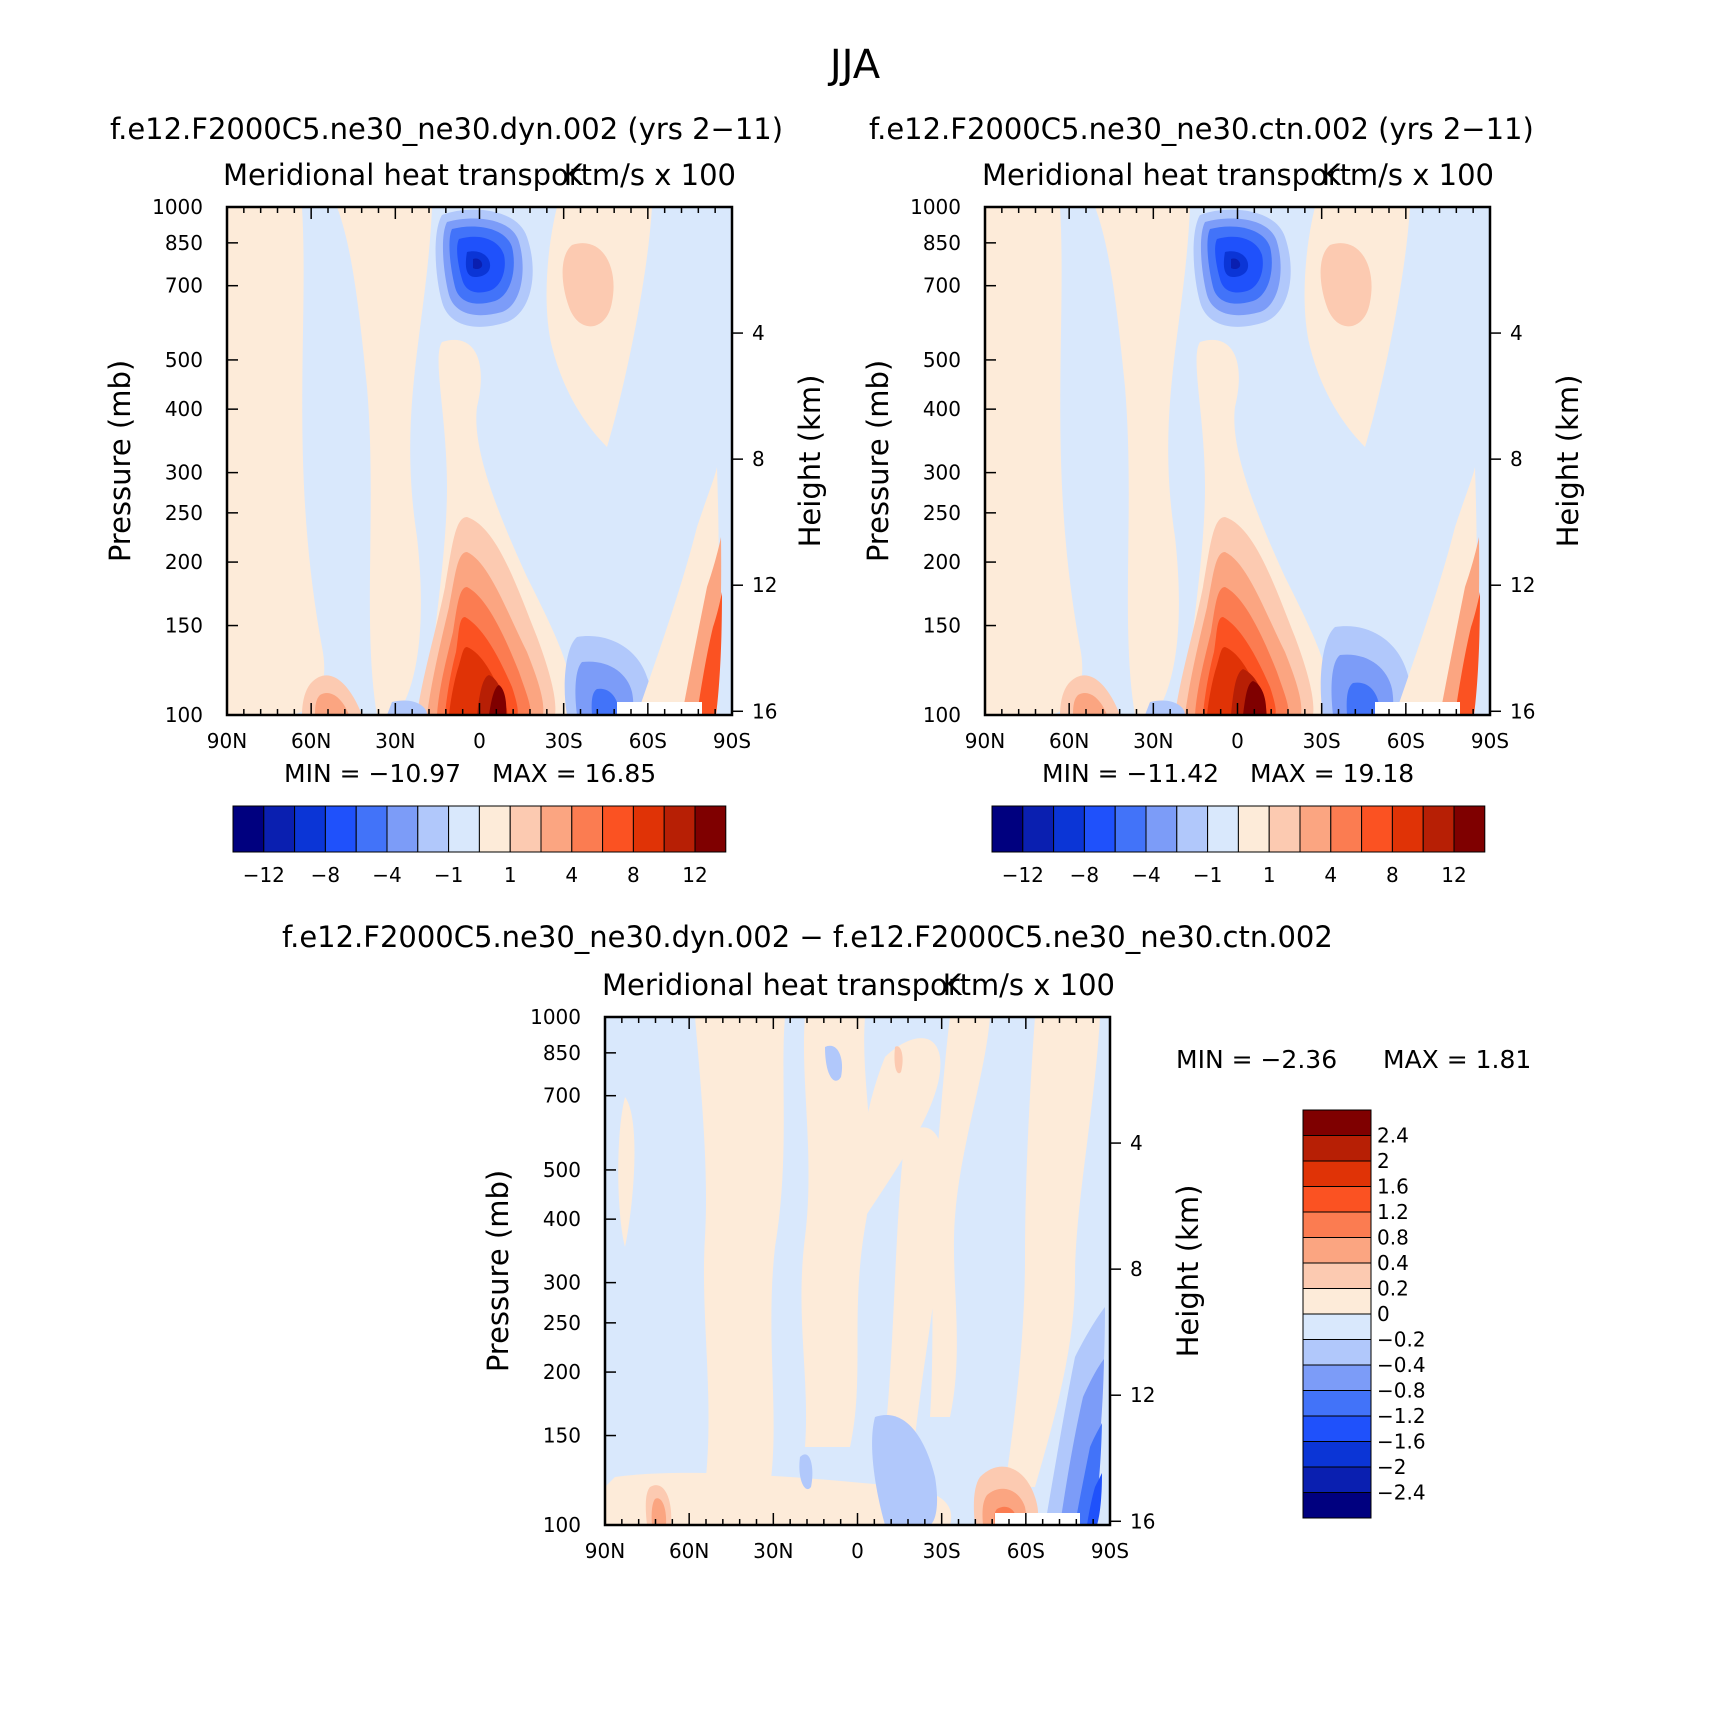 The image size is (1710, 1733). What do you see at coordinates (1522, 585) in the screenshot?
I see `y-tick-label-right: 12` at bounding box center [1522, 585].